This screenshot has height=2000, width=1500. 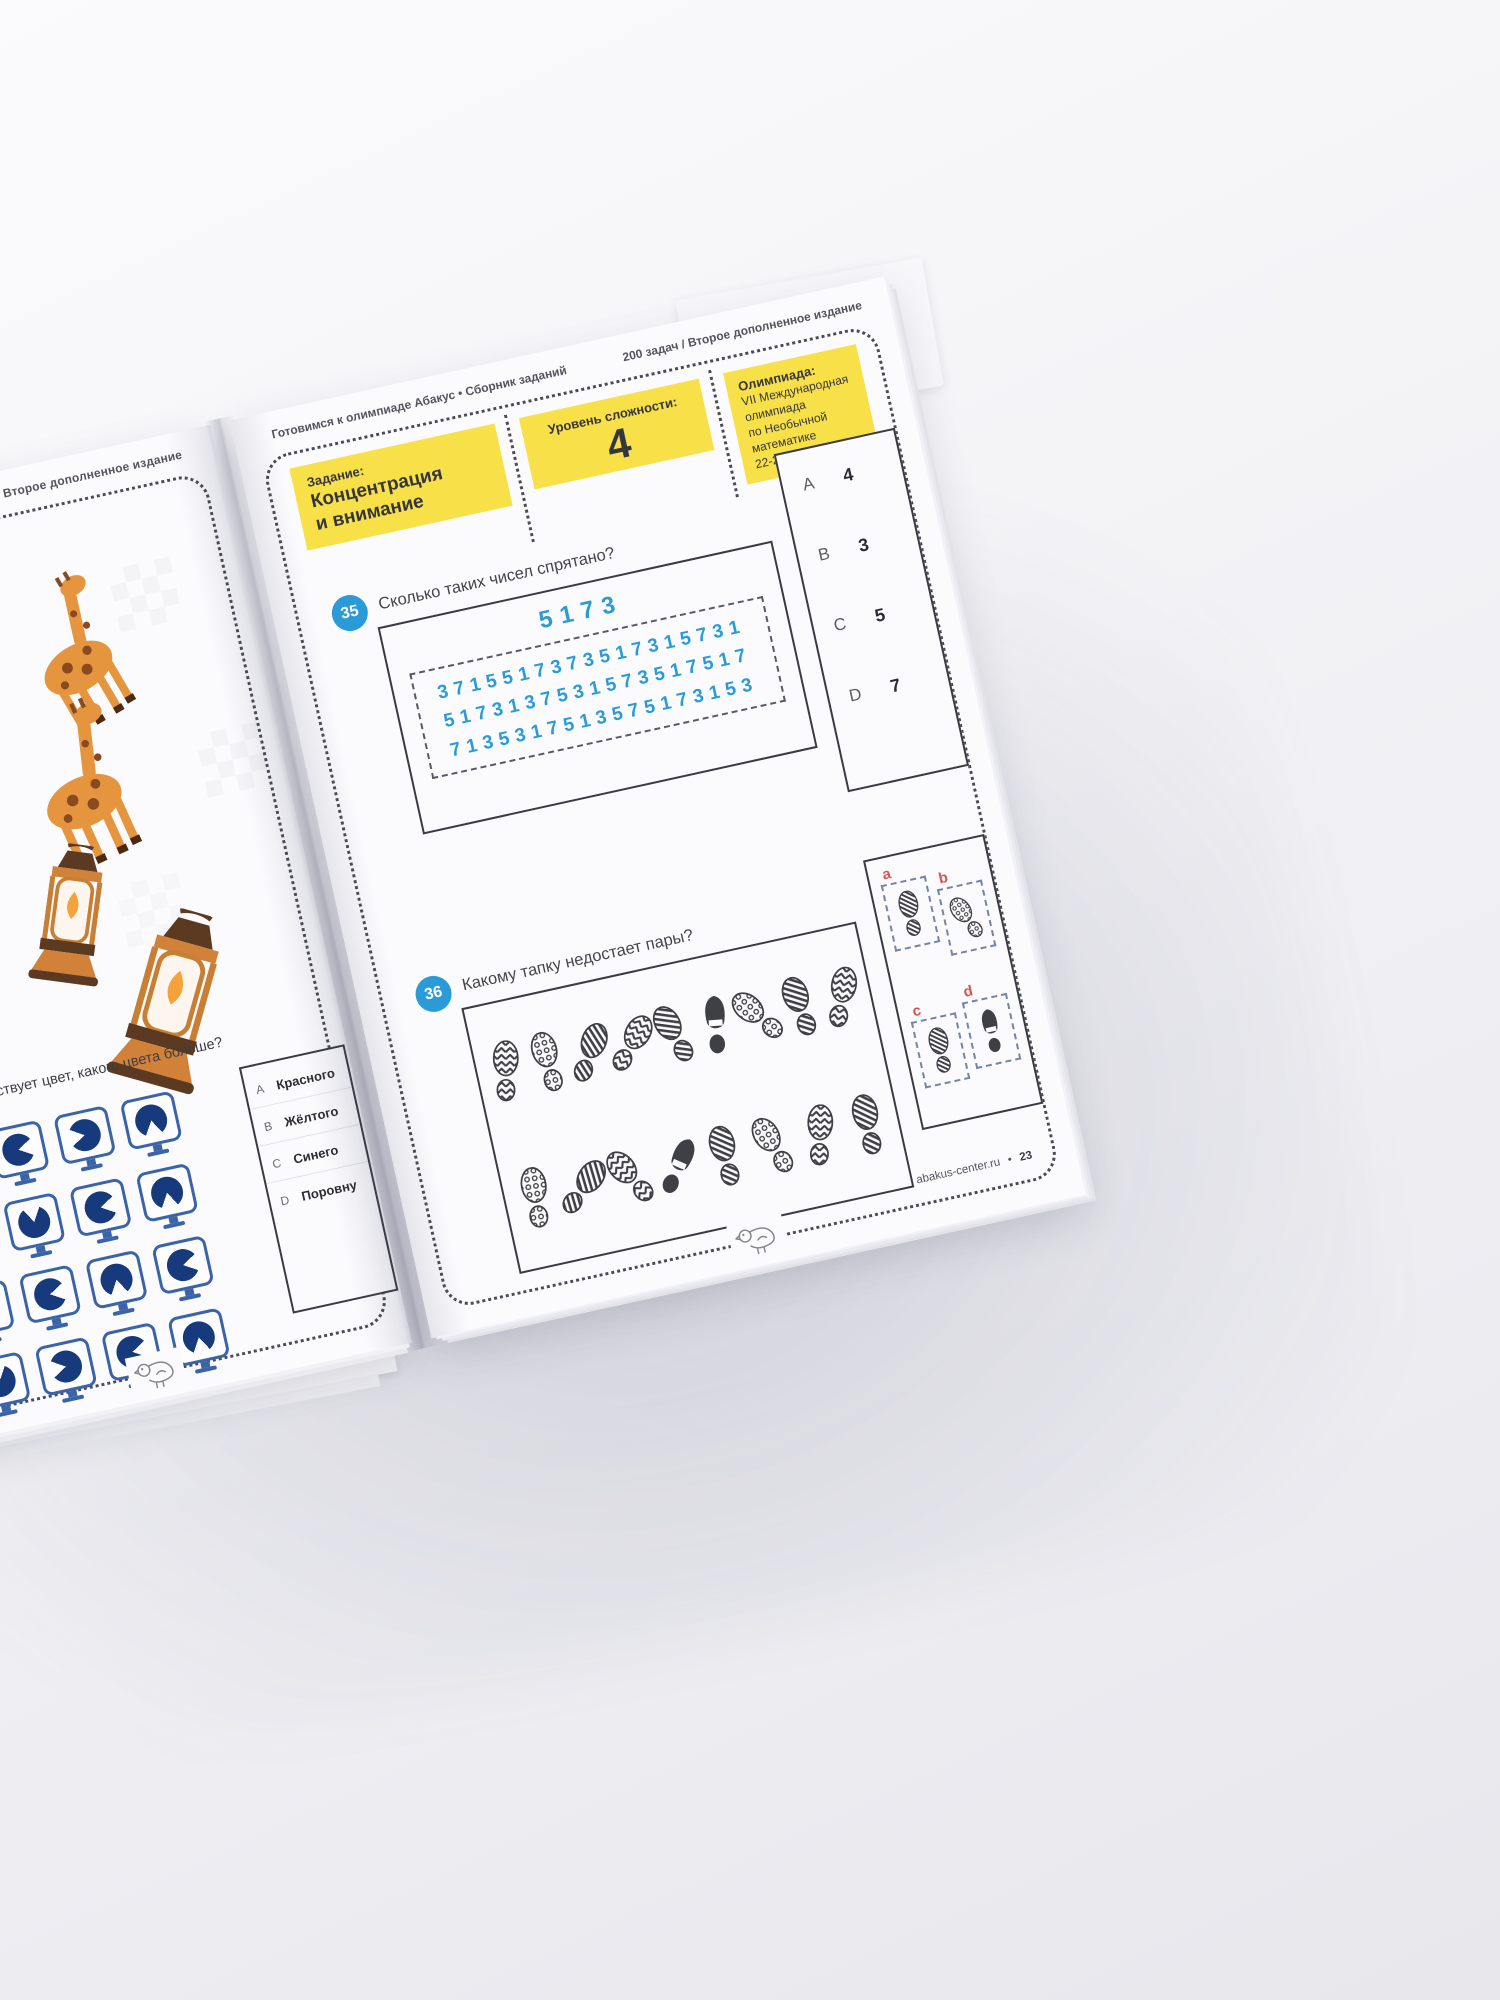 What do you see at coordinates (232, 759) in the screenshot?
I see `faint-checkerboard` at bounding box center [232, 759].